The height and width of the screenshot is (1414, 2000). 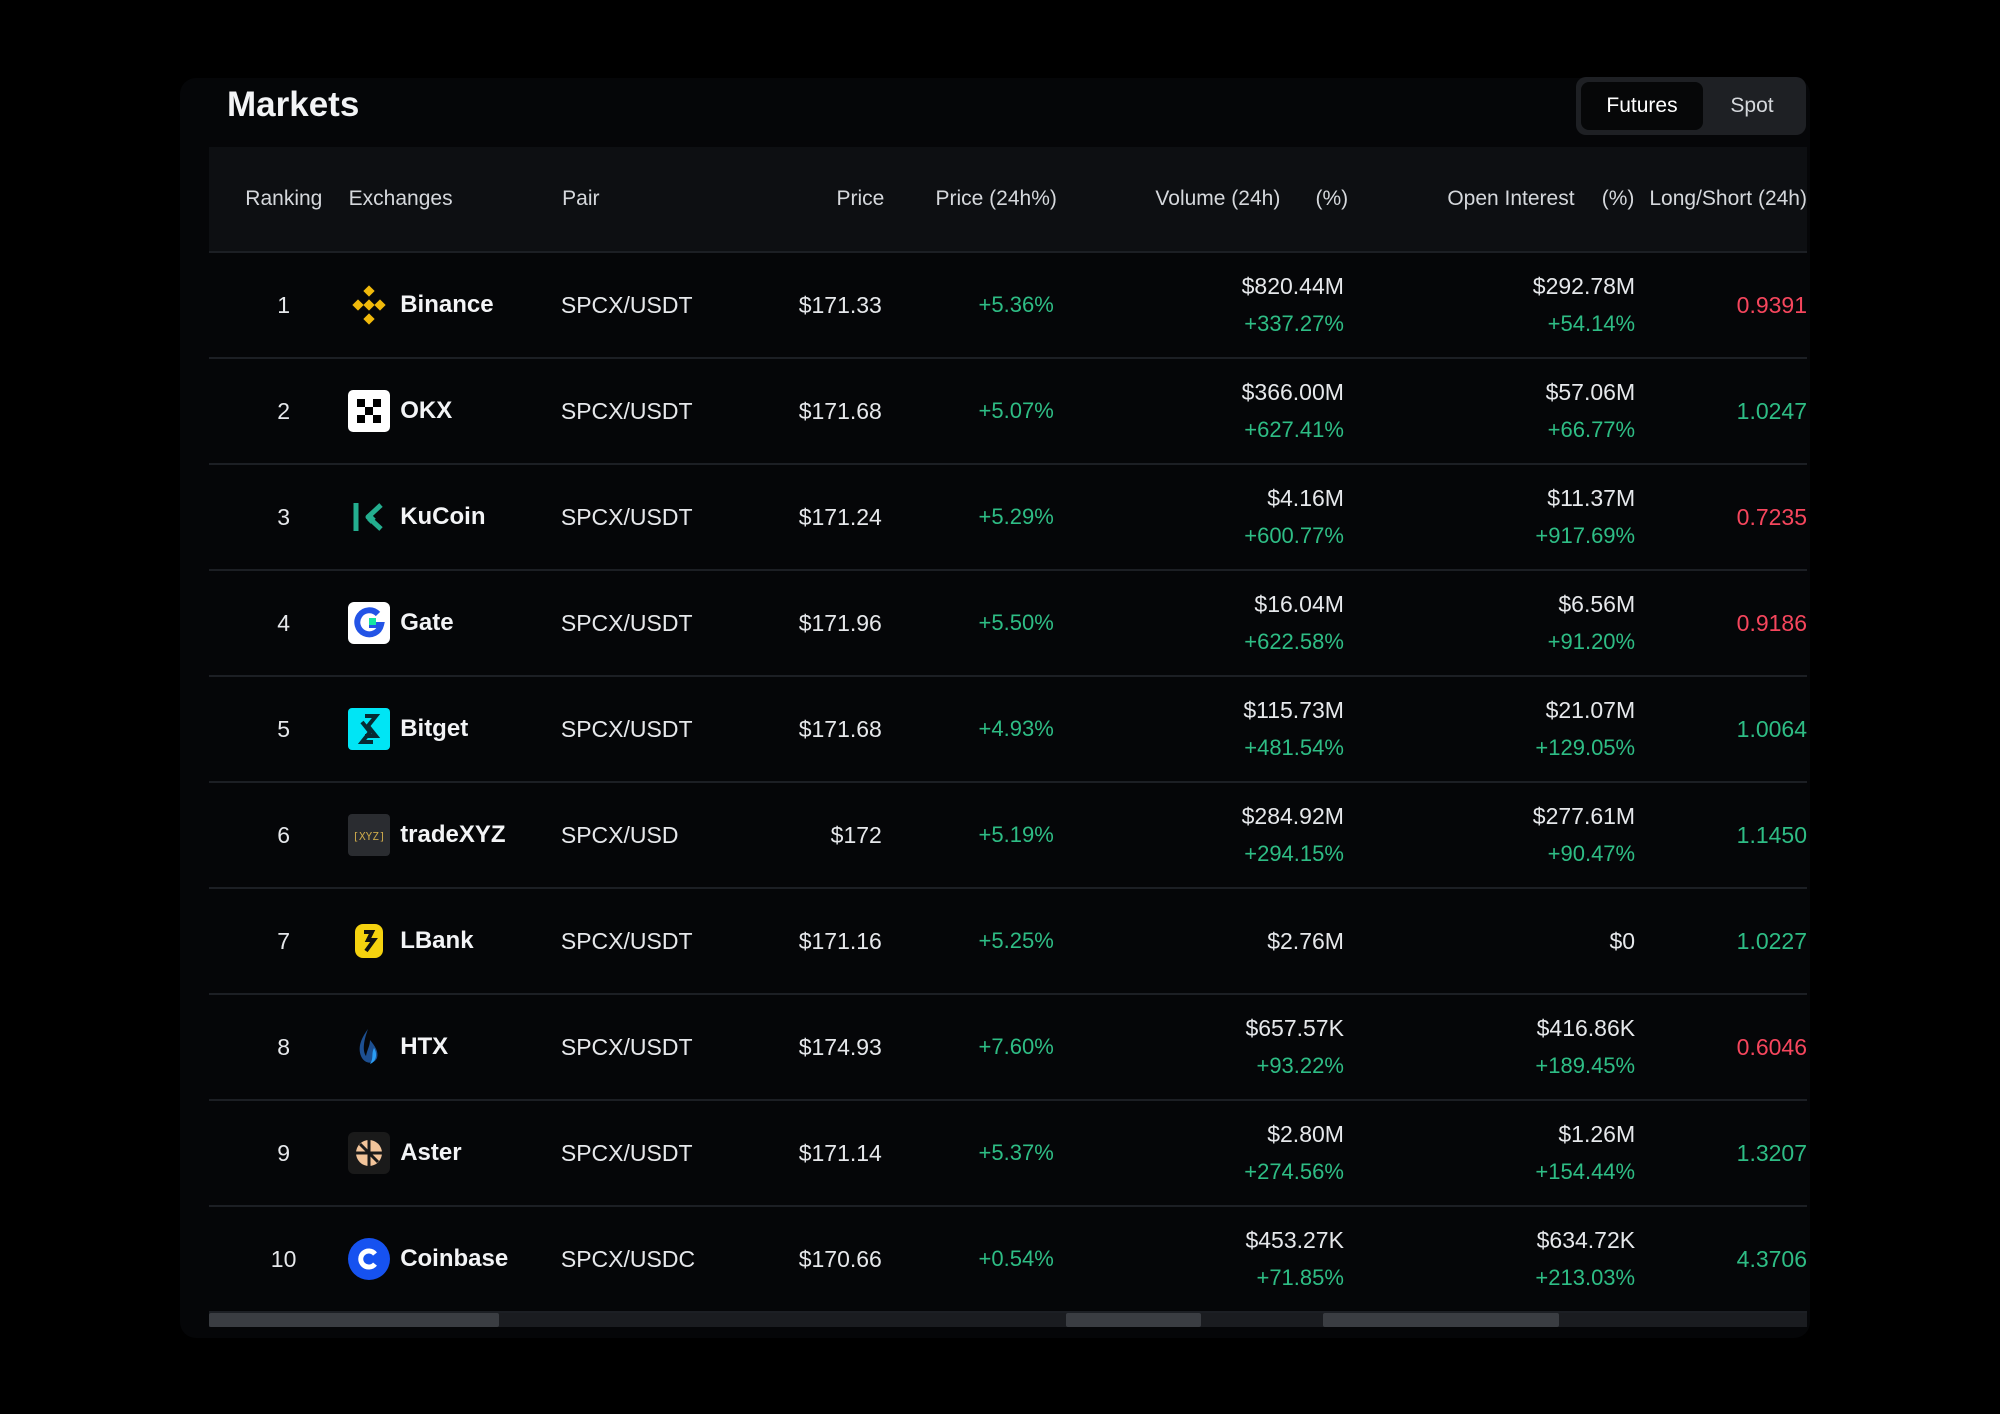 I want to click on rank-cell: 9, so click(x=283, y=1152).